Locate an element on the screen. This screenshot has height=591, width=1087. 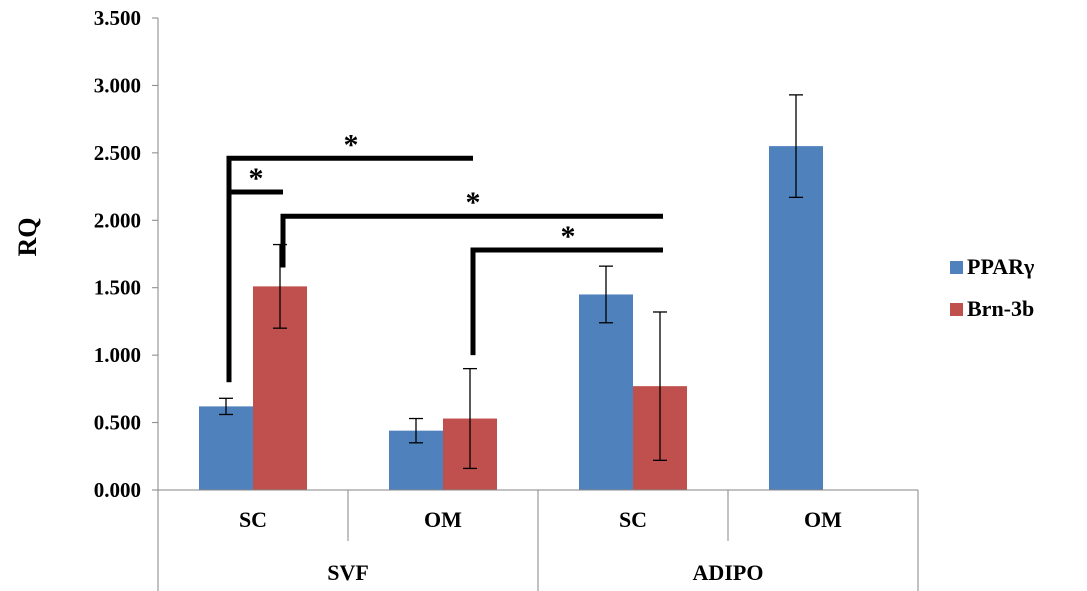
y-tick-label: 2.000 is located at coordinates (117, 220).